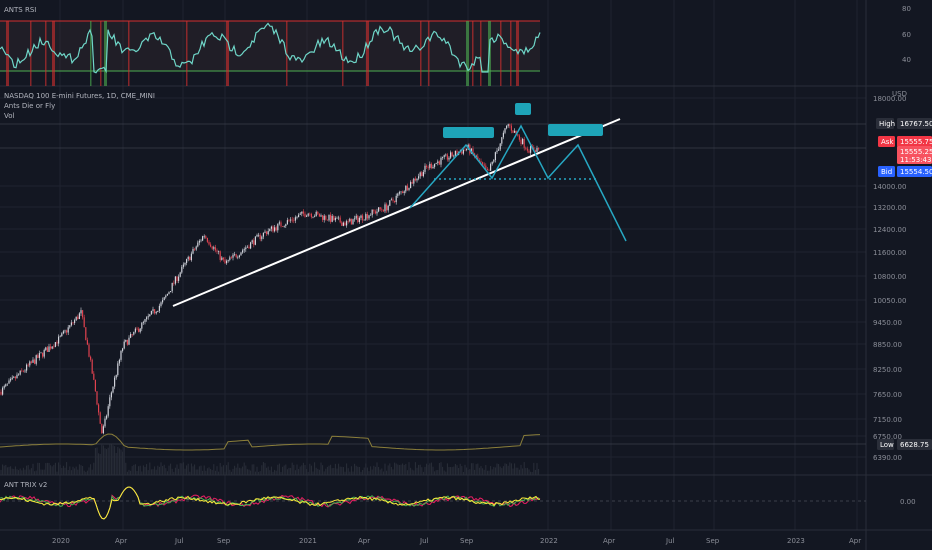 The image size is (932, 550). What do you see at coordinates (887, 437) in the screenshot?
I see `price-tick: 6750.00` at bounding box center [887, 437].